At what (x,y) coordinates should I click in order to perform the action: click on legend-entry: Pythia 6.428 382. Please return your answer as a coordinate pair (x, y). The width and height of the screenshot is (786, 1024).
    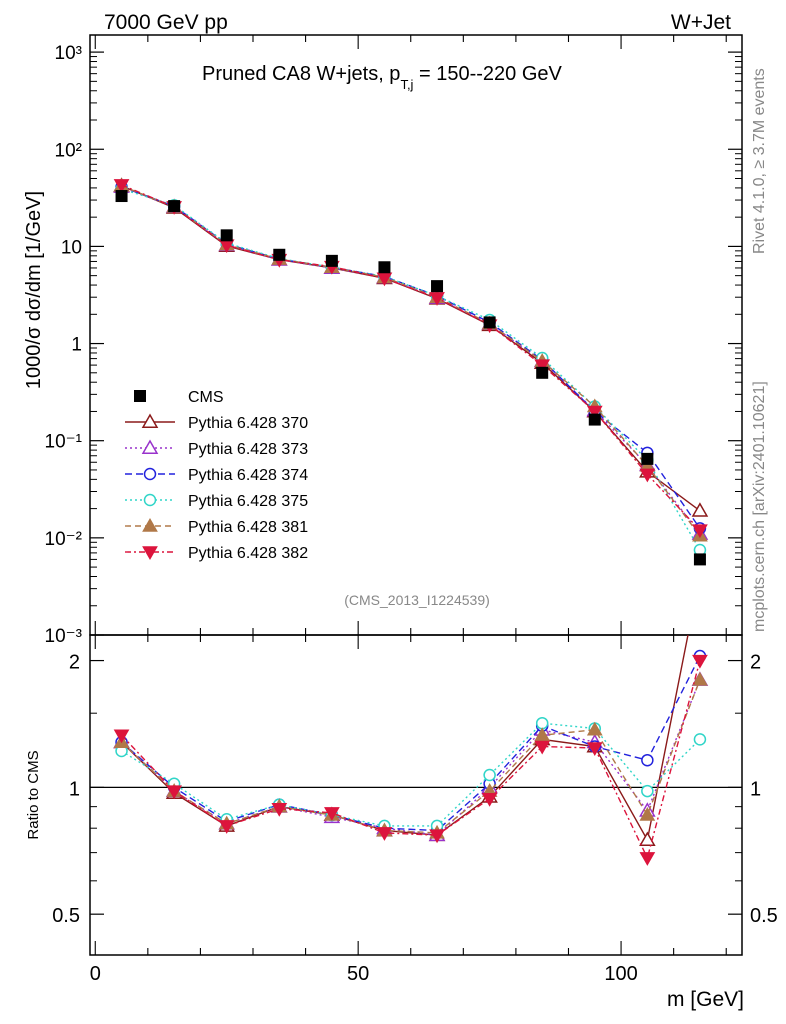
    Looking at the image, I should click on (216, 553).